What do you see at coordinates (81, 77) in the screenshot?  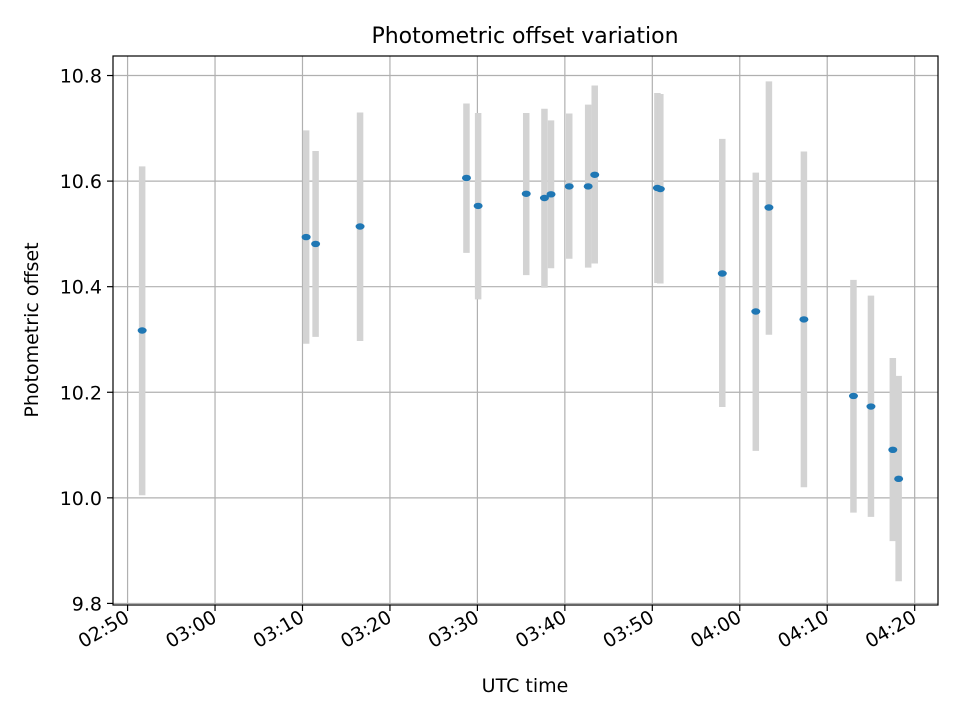 I see `y-tick-label: 10.8` at bounding box center [81, 77].